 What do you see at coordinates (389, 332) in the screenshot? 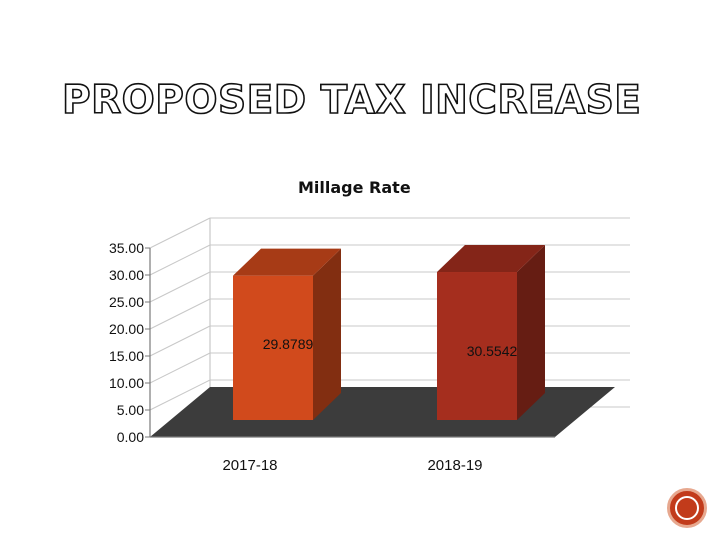
I see `chart-bars: 29.8789 30.5542` at bounding box center [389, 332].